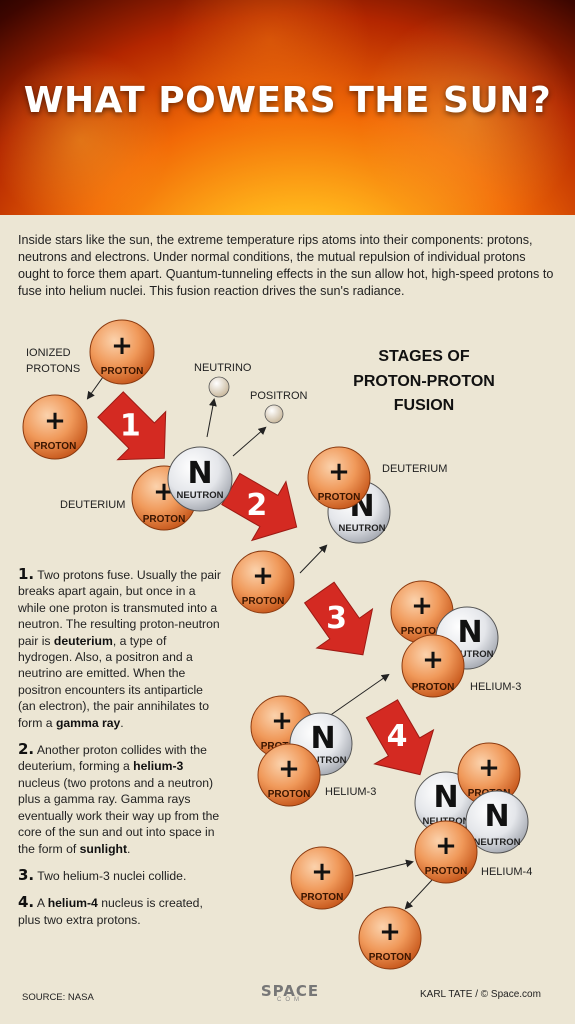 Image resolution: width=575 pixels, height=1024 pixels. What do you see at coordinates (95, 388) in the screenshot?
I see `arrow-proton-merge` at bounding box center [95, 388].